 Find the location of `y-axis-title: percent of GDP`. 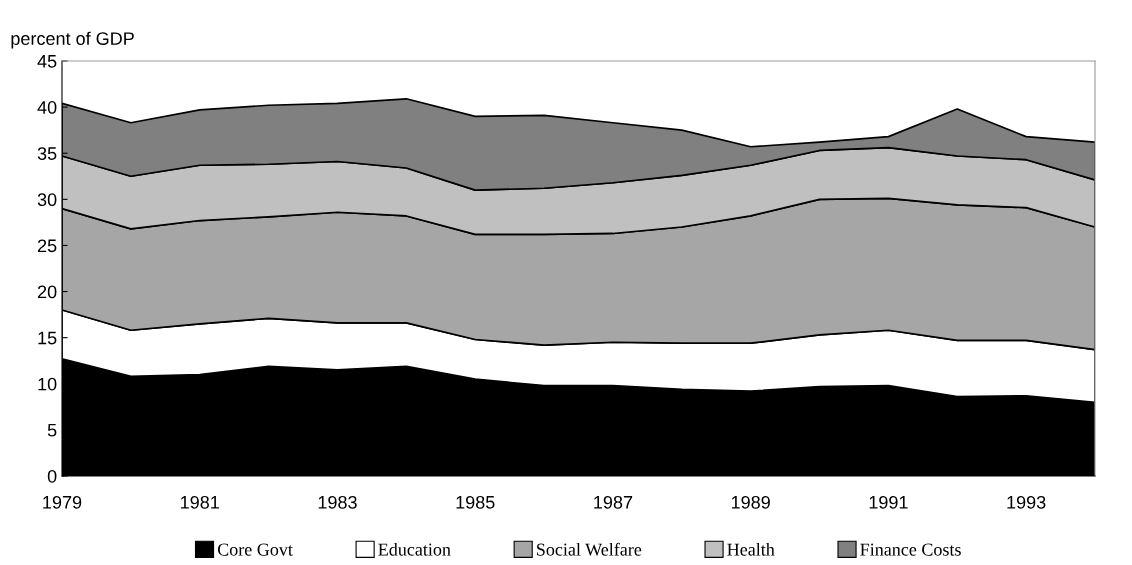

y-axis-title: percent of GDP is located at coordinates (72, 40).